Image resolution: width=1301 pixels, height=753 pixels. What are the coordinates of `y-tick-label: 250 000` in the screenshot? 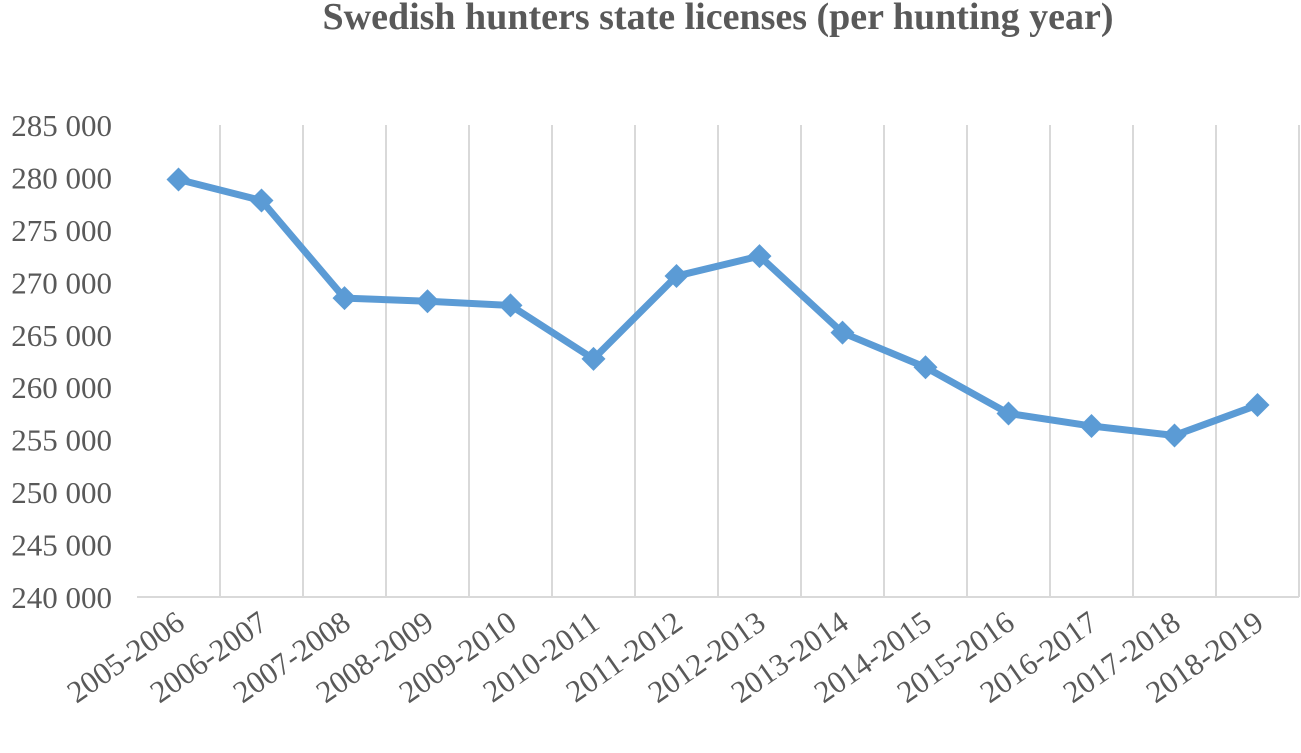 It's located at (61, 492).